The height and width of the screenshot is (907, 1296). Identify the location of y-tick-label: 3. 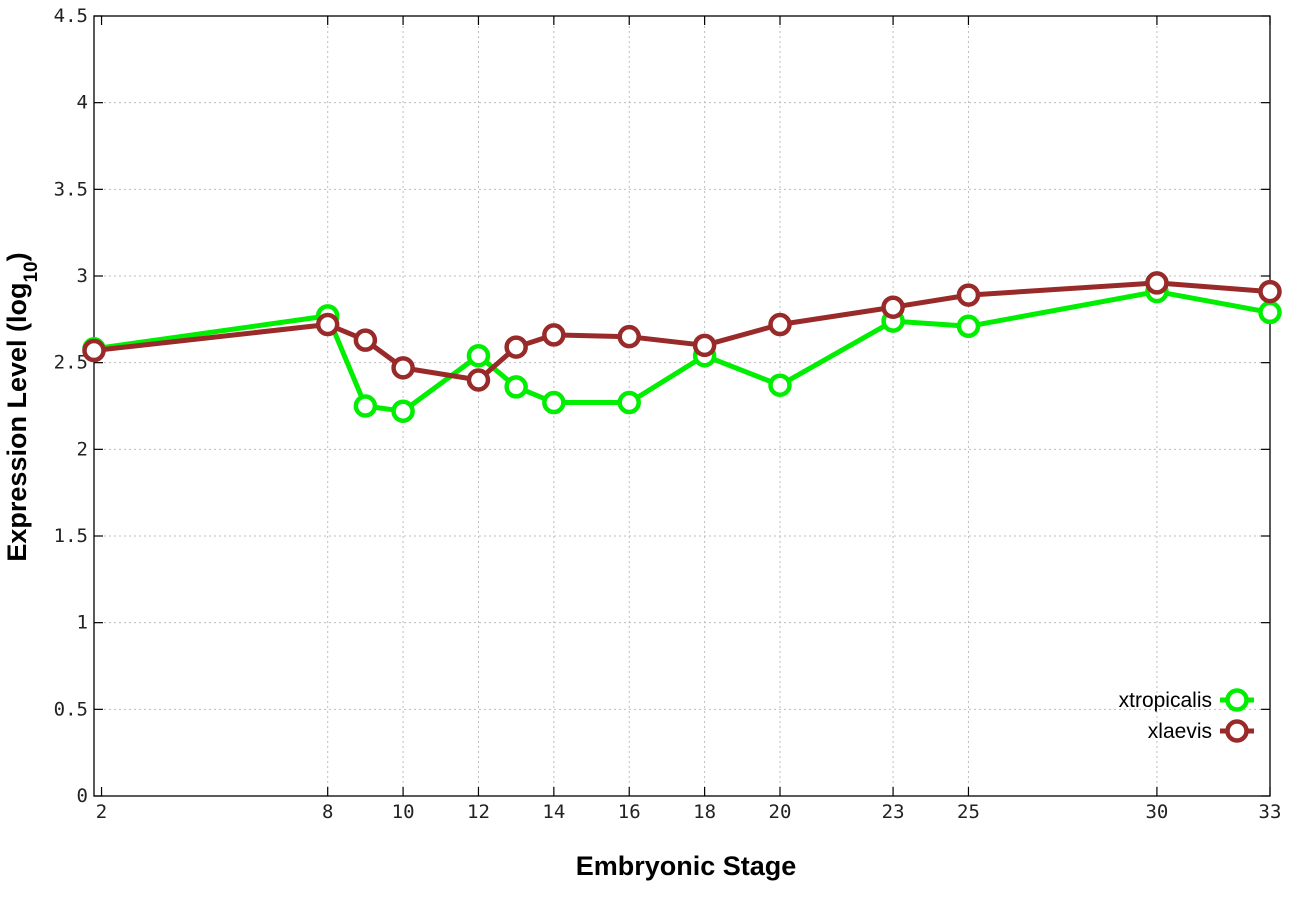
(82, 276).